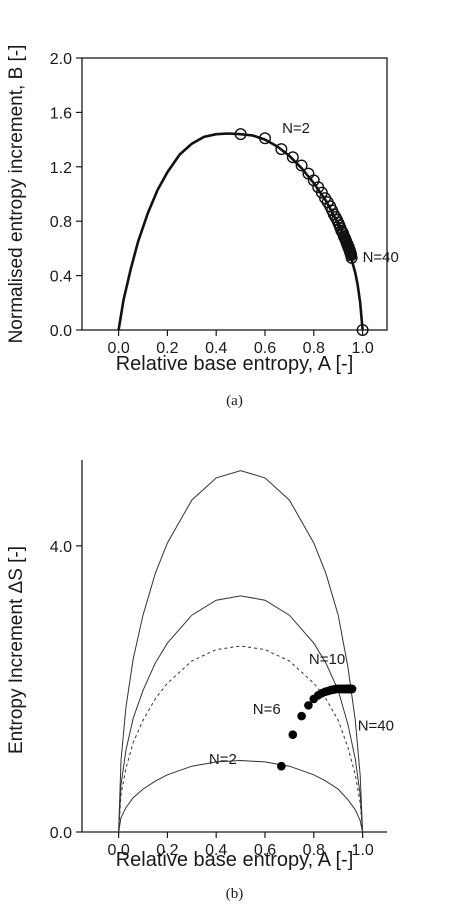 Image resolution: width=457 pixels, height=907 pixels. Describe the element at coordinates (317, 727) in the screenshot. I see `panel-b-points` at that location.